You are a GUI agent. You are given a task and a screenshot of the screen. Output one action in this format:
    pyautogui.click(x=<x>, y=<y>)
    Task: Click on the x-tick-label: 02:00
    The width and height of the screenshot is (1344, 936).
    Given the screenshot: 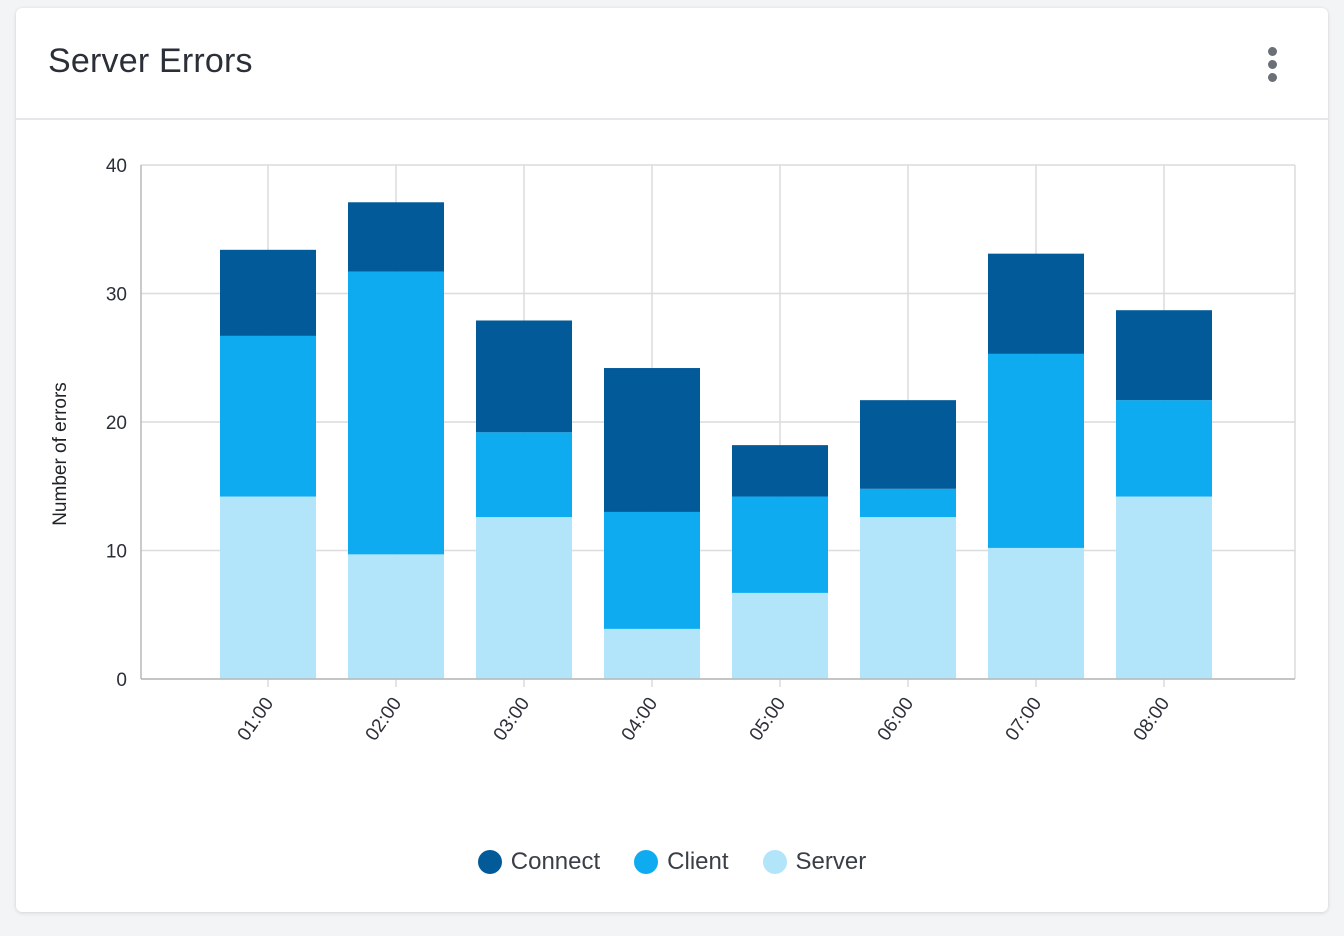 What is the action you would take?
    pyautogui.click(x=384, y=719)
    